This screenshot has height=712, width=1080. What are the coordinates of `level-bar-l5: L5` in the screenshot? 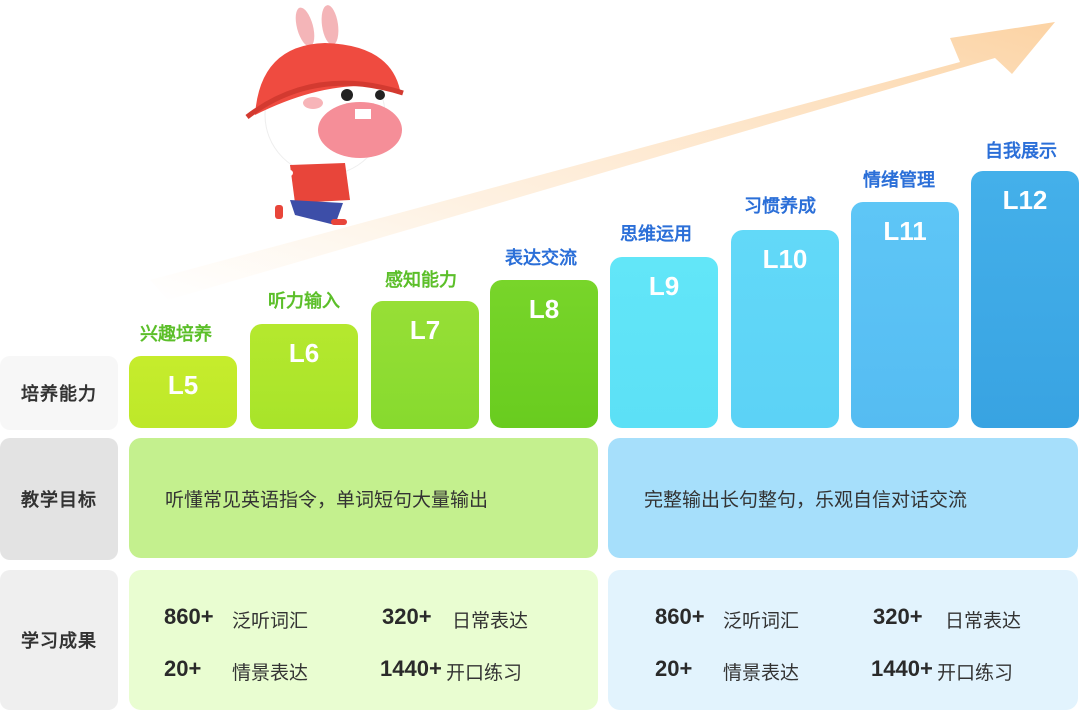 It's located at (183, 392).